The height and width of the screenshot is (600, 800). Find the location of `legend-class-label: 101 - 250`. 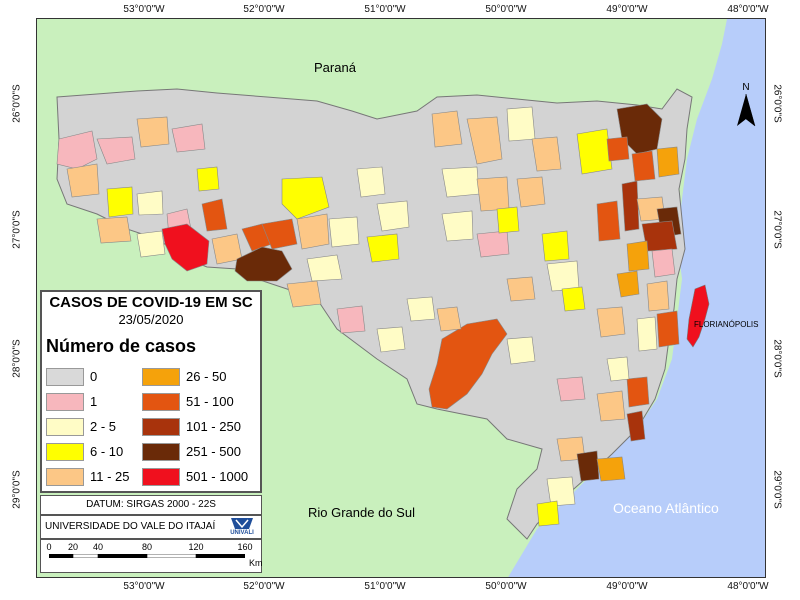

legend-class-label: 101 - 250 is located at coordinates (213, 426).